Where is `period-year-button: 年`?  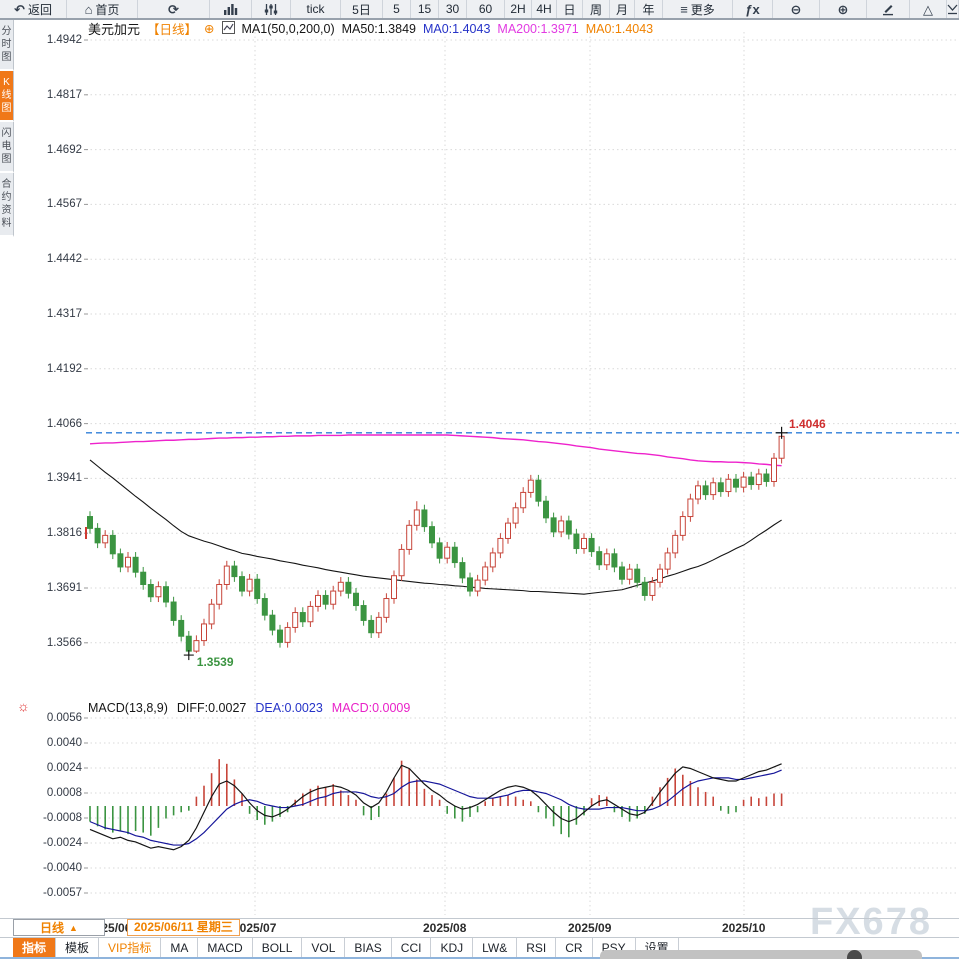 period-year-button: 年 is located at coordinates (649, 9).